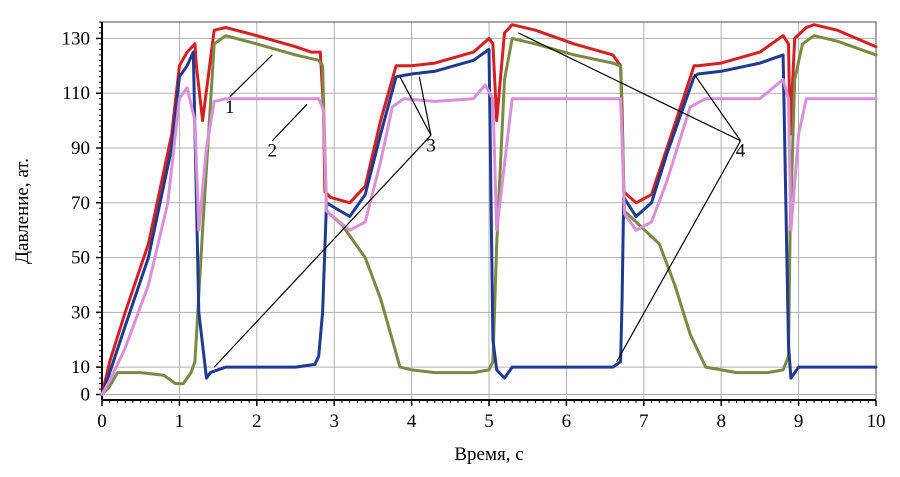  I want to click on y-axis-title: Давление, ат., so click(22, 211).